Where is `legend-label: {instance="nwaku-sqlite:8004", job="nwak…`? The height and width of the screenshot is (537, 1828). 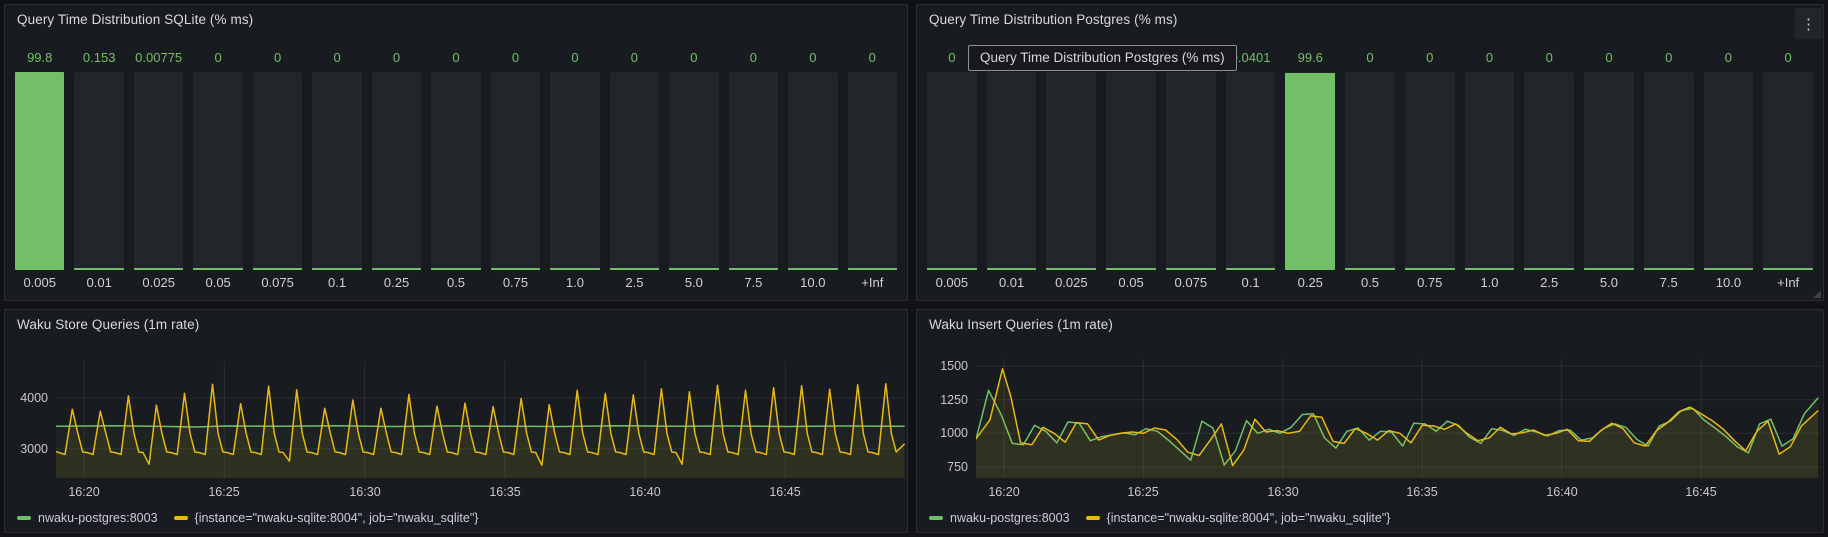 legend-label: {instance="nwaku-sqlite:8004", job="nwak… is located at coordinates (1248, 518).